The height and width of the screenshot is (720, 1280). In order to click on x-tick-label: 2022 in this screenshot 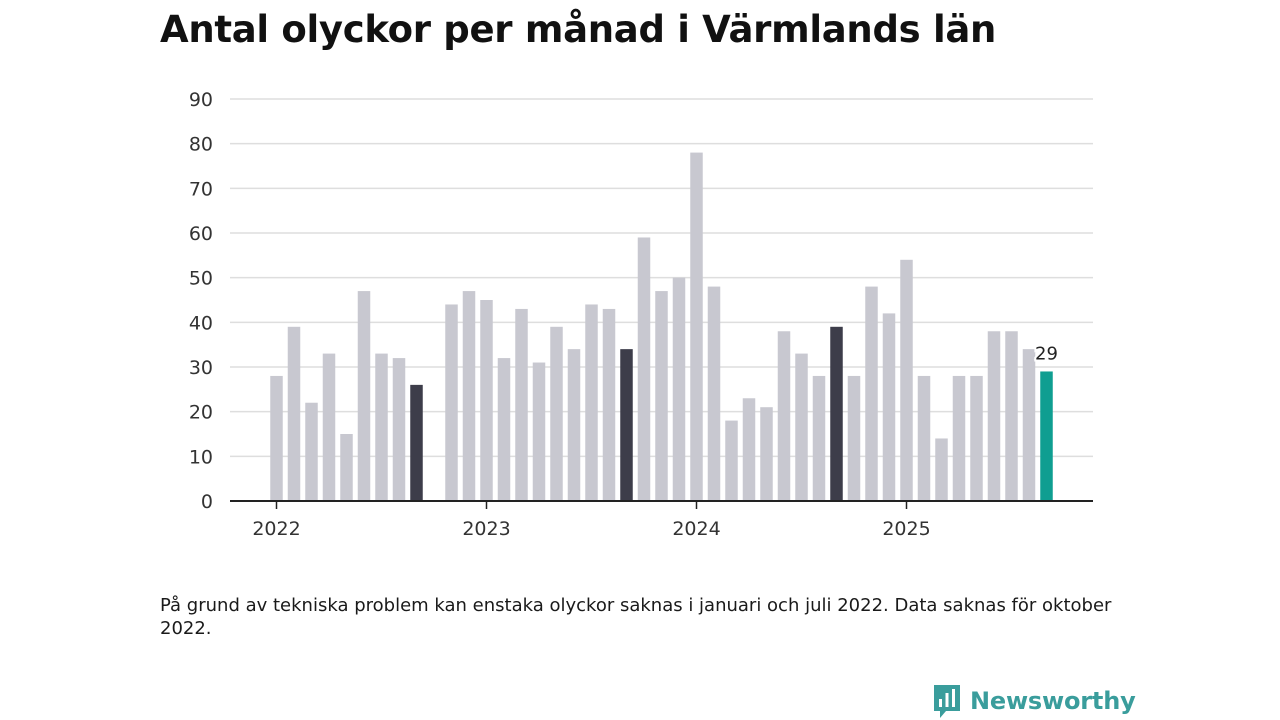, I will do `click(276, 529)`.